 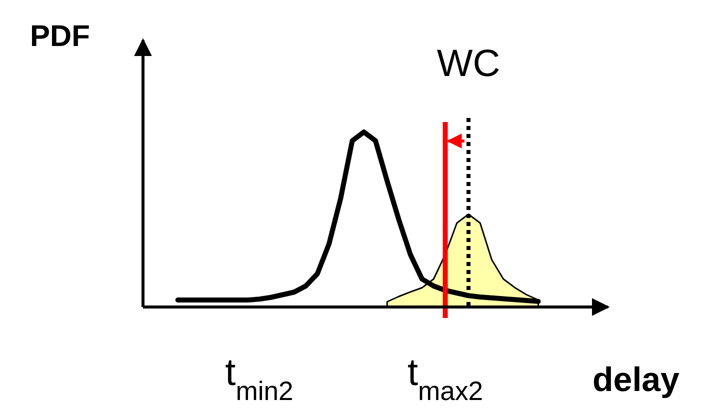 I want to click on x-axis-title: delay, so click(x=636, y=380).